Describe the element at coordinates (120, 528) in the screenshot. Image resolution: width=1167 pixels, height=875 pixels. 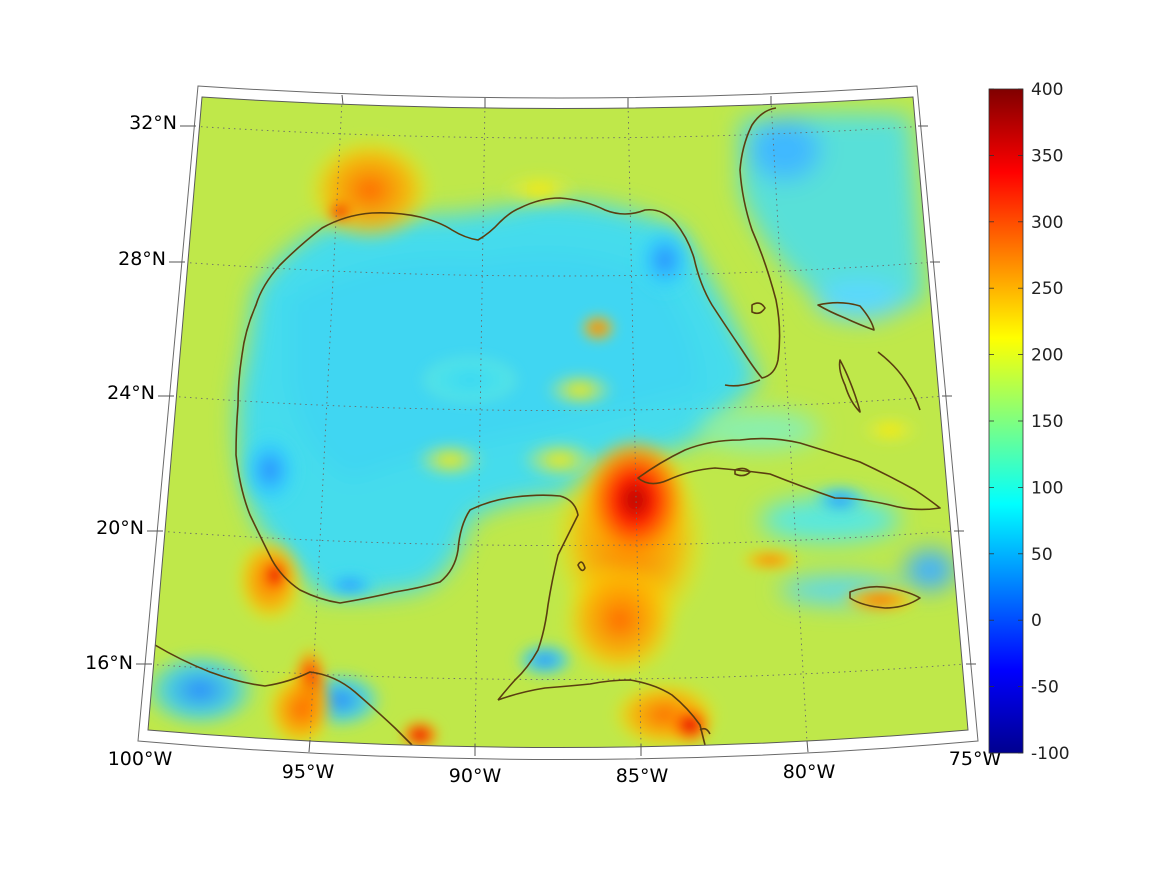
I see `lat-label-20n: 20°N` at that location.